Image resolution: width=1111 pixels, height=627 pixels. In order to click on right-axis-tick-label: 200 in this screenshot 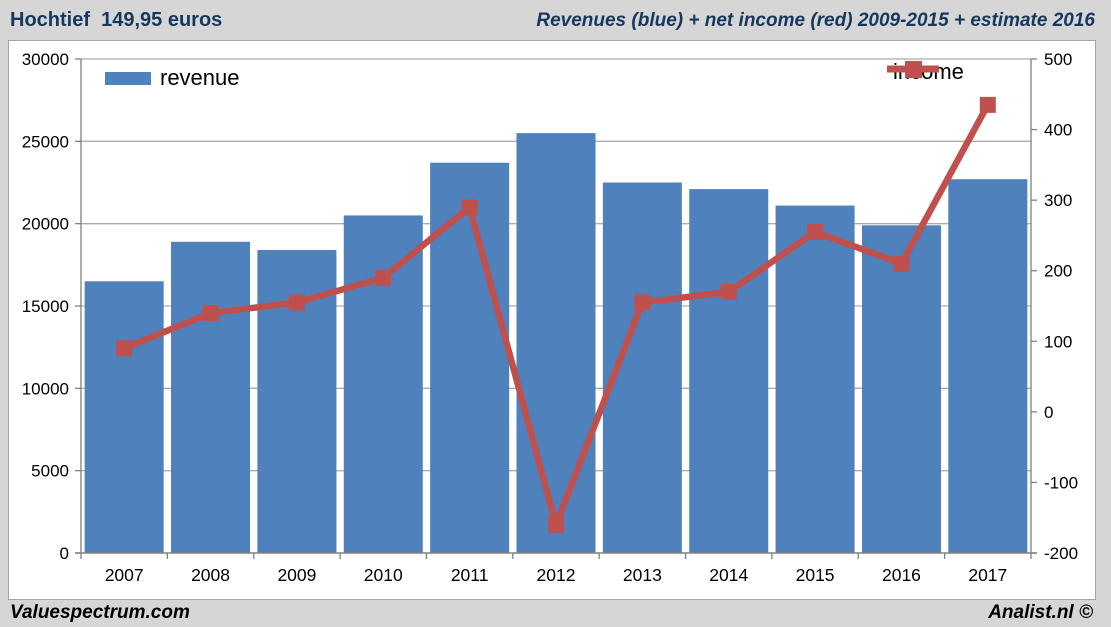, I will do `click(1058, 271)`.